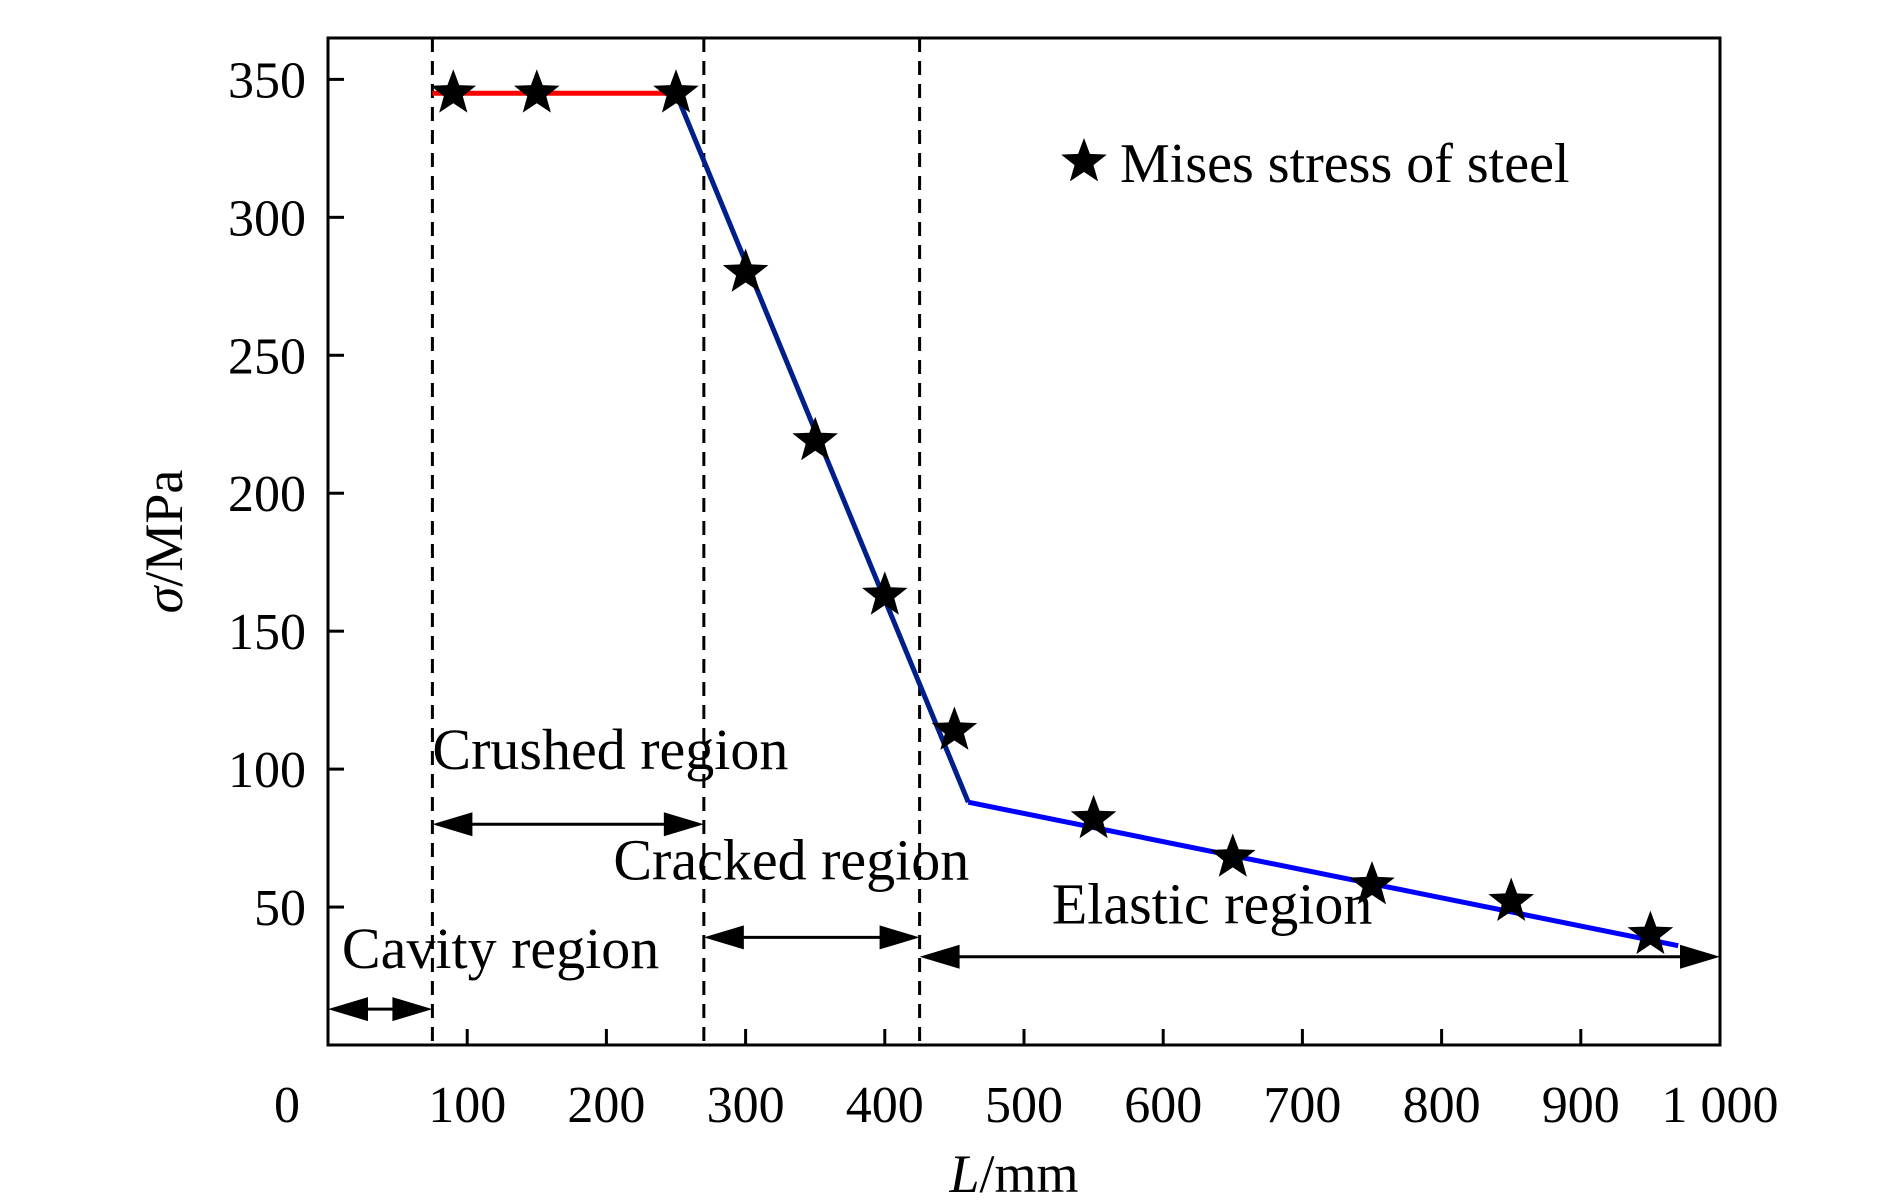  I want to click on y-tick-label: 250, so click(267, 356).